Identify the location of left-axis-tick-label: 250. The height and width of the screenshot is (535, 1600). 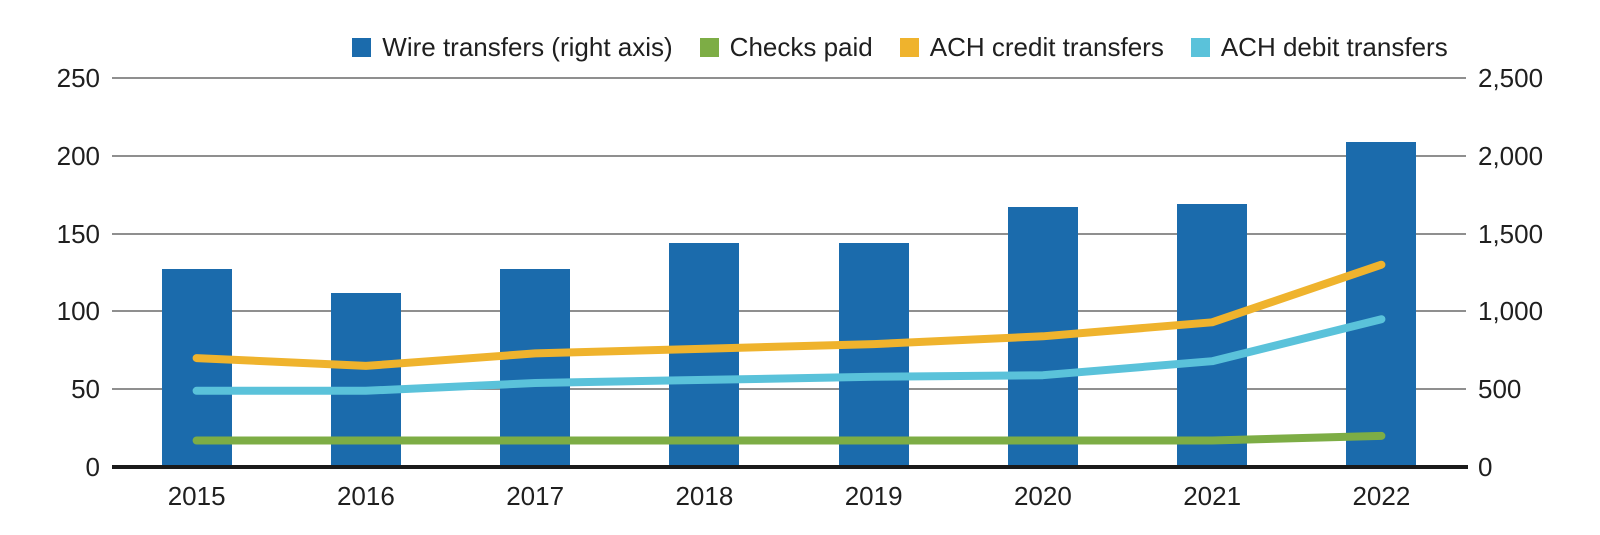
(78, 78).